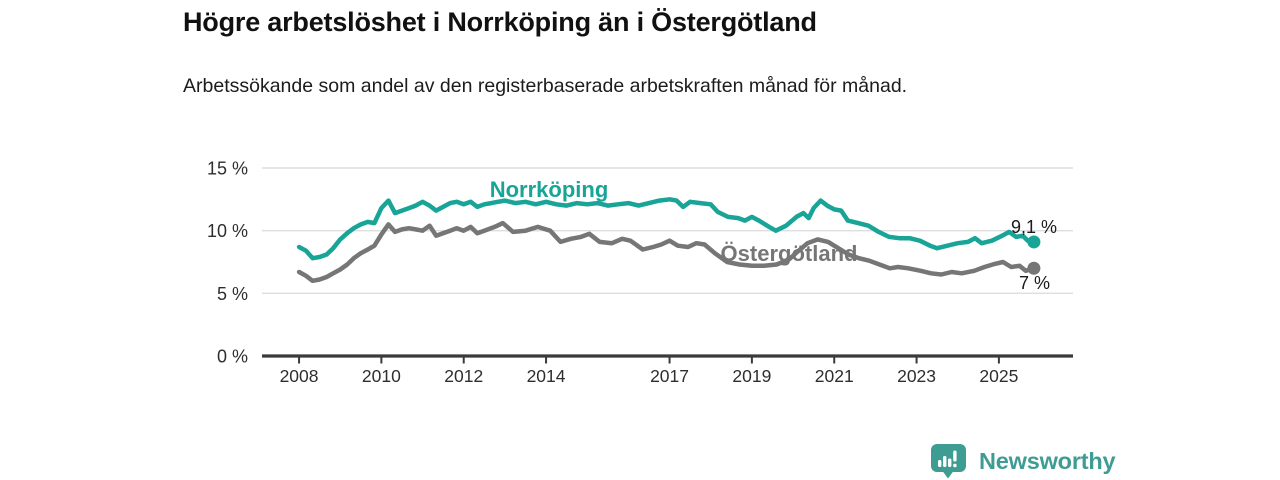  Describe the element at coordinates (1034, 283) in the screenshot. I see `end-value-label-ostergotland: 7 %` at that location.